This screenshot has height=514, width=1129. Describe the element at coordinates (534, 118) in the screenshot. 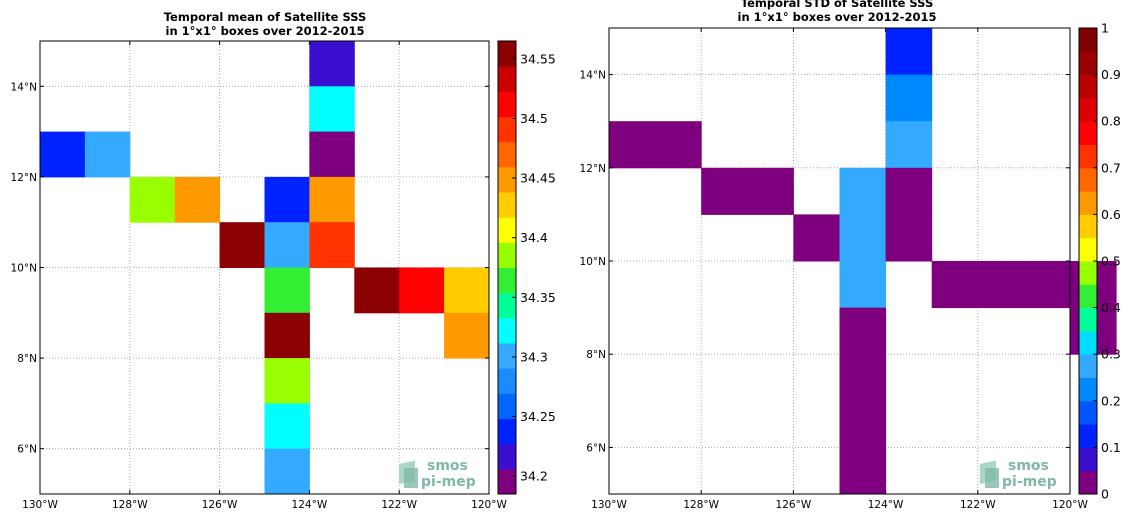

I see `colorbar-tick-label: 34.5` at that location.